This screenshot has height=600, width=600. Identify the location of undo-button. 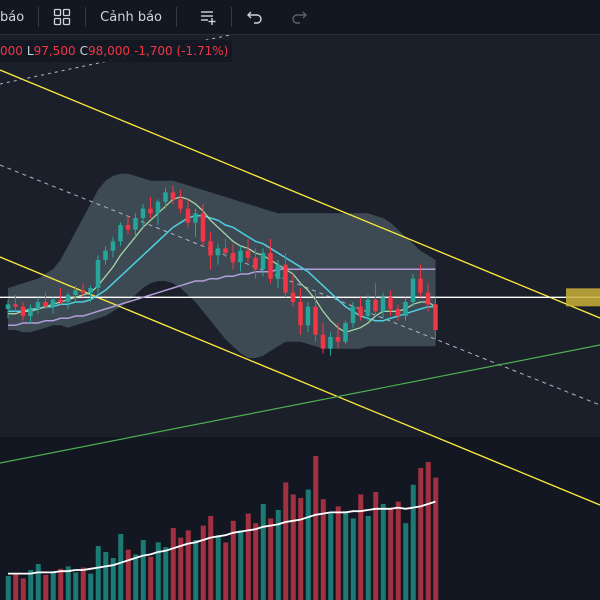
(255, 17).